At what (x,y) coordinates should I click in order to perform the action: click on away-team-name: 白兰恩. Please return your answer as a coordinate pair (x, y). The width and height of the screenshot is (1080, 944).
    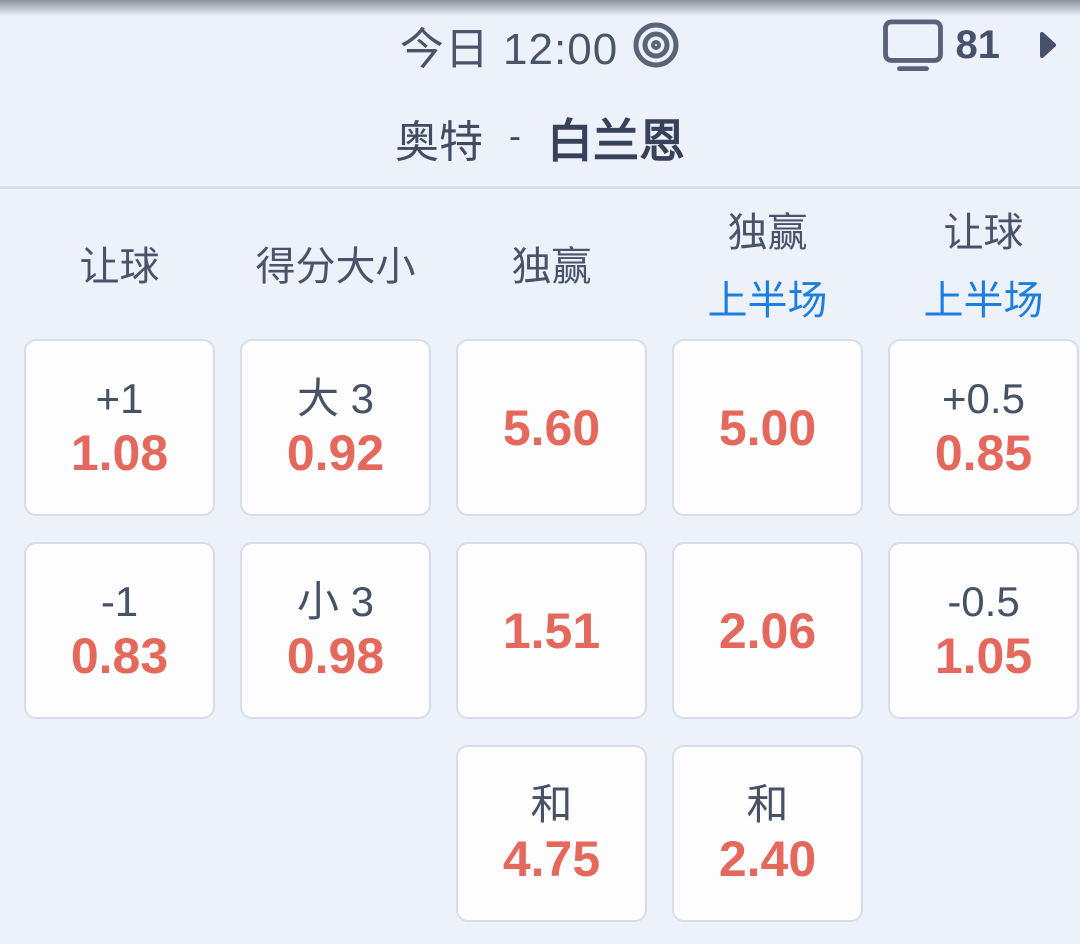
    Looking at the image, I should click on (616, 141).